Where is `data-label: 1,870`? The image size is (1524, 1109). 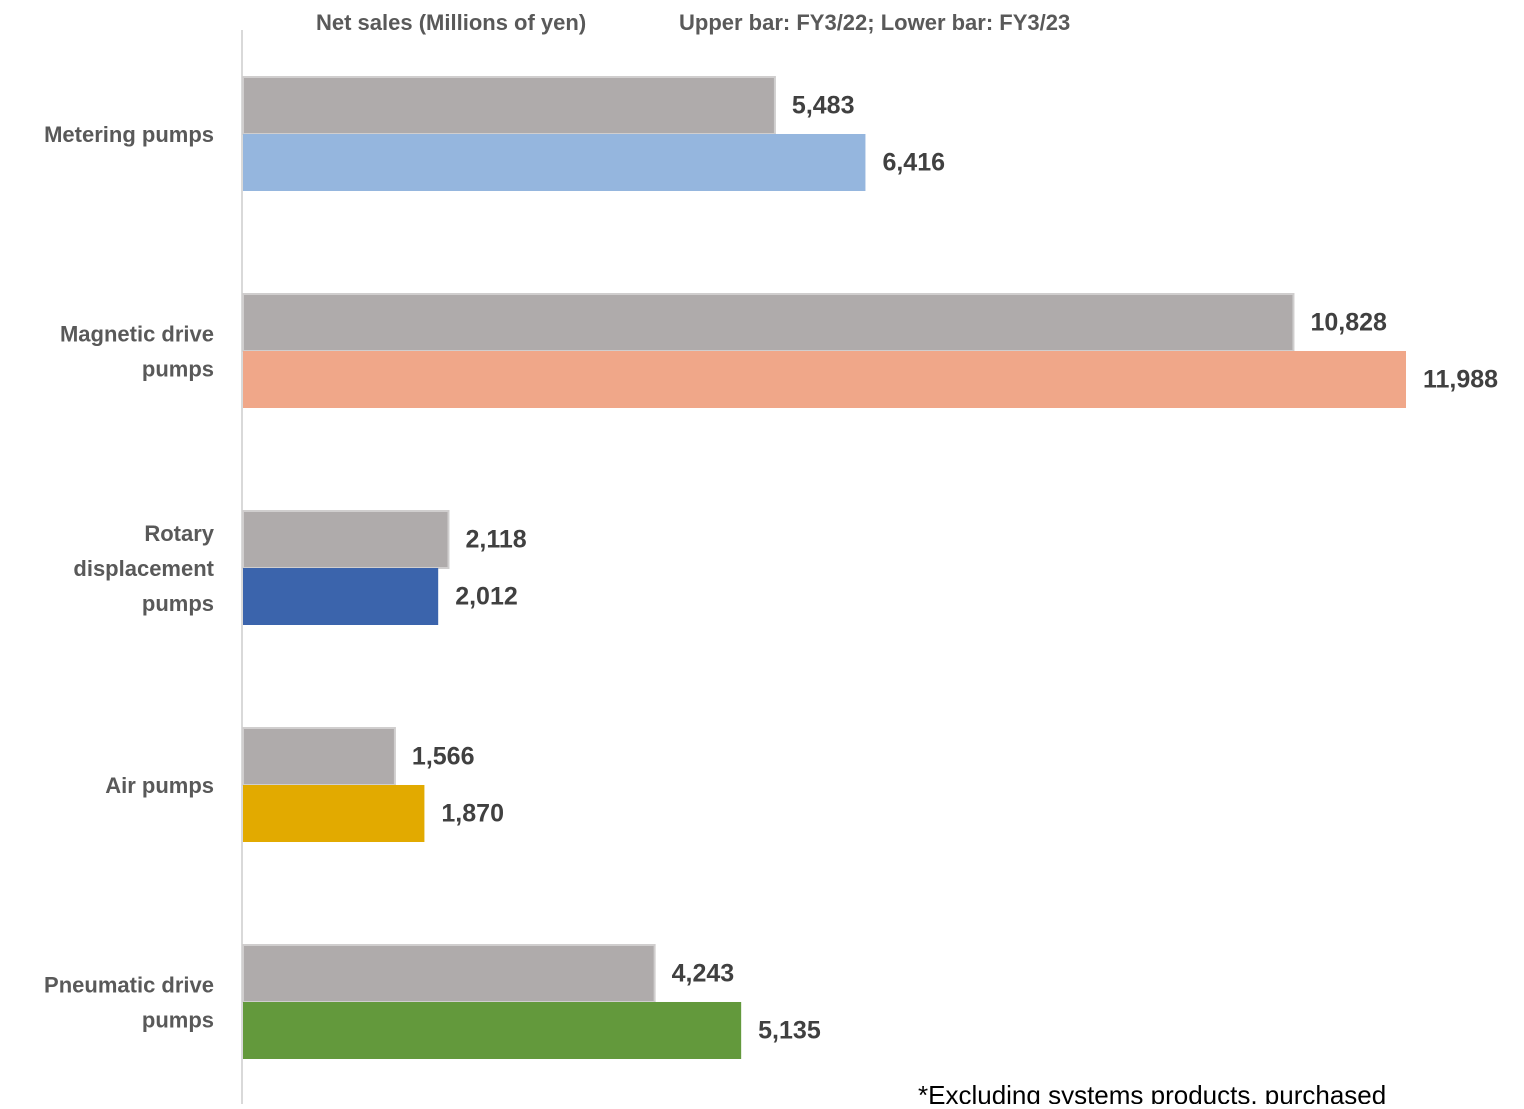 data-label: 1,870 is located at coordinates (472, 814).